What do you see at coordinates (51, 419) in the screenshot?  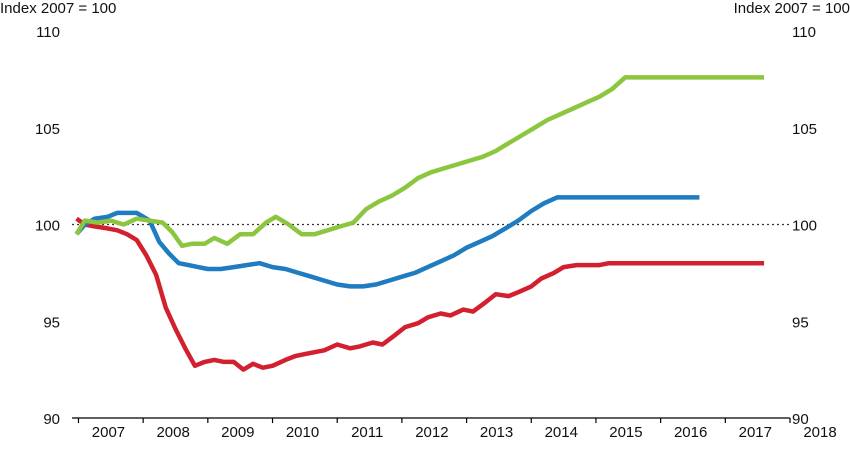 I see `y-tick-label-left: 90` at bounding box center [51, 419].